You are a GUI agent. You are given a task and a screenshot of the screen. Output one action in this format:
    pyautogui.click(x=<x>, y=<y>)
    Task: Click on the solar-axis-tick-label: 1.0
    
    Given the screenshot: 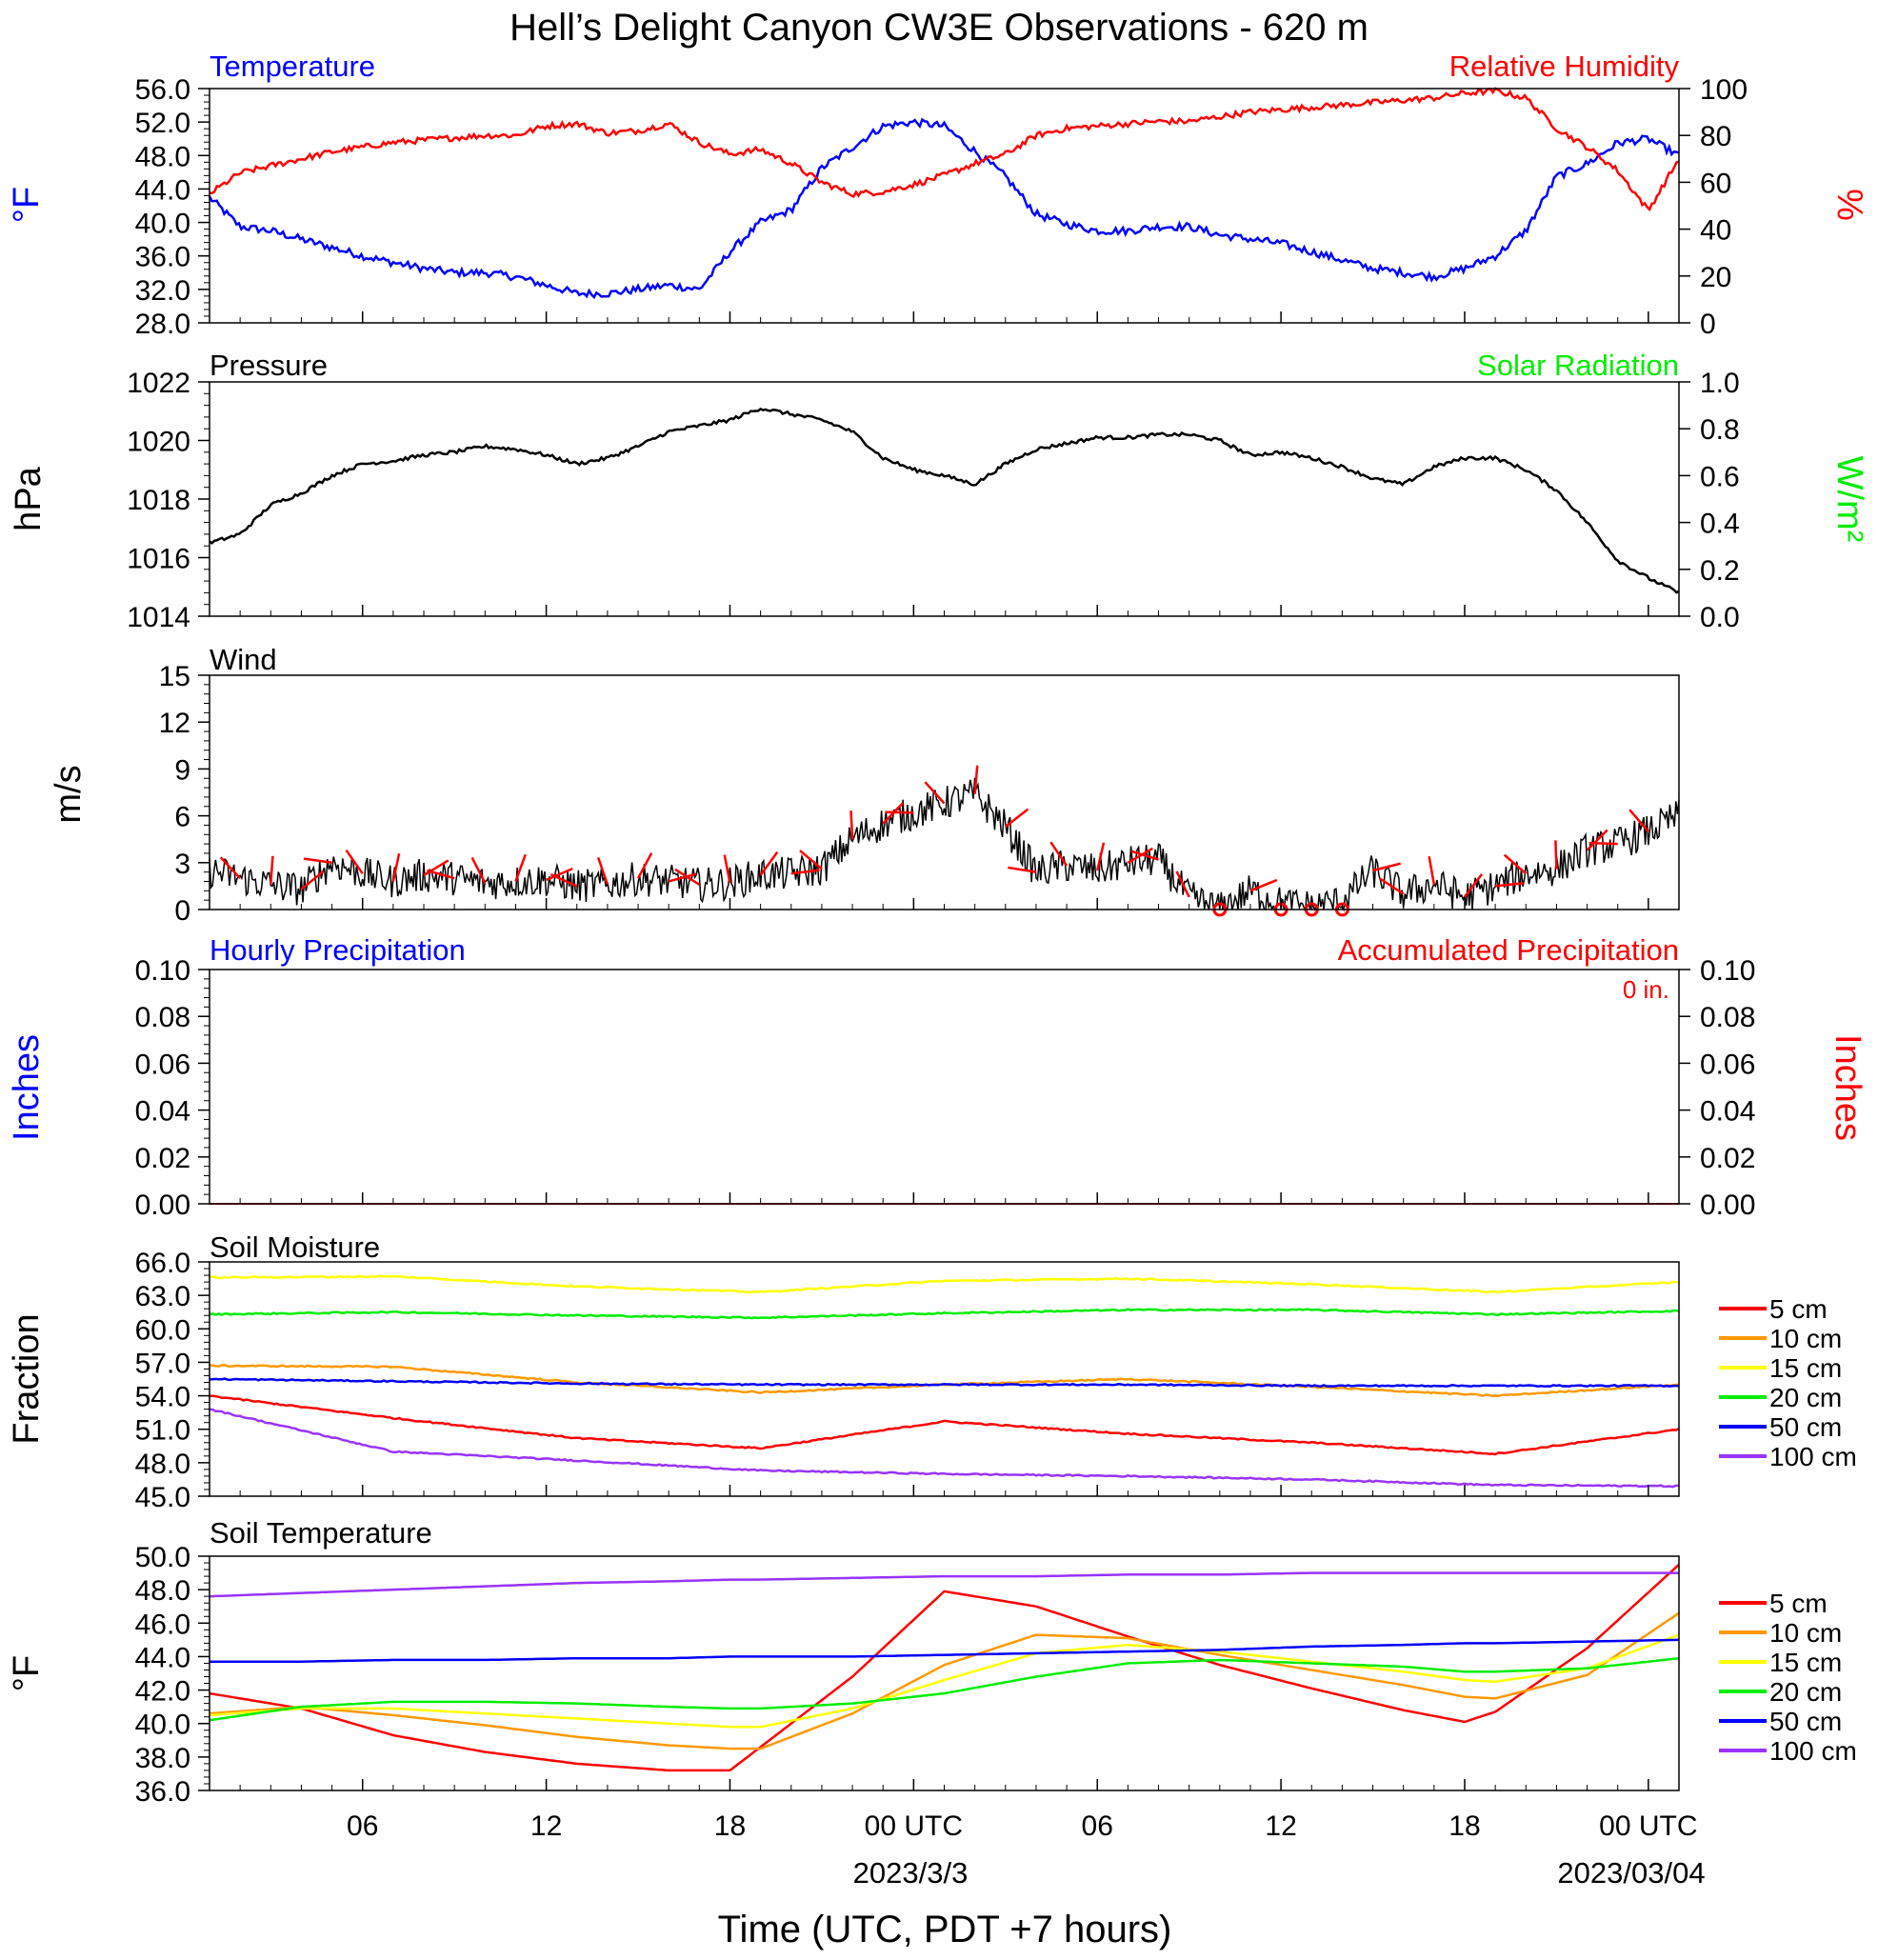 What is the action you would take?
    pyautogui.click(x=1720, y=383)
    